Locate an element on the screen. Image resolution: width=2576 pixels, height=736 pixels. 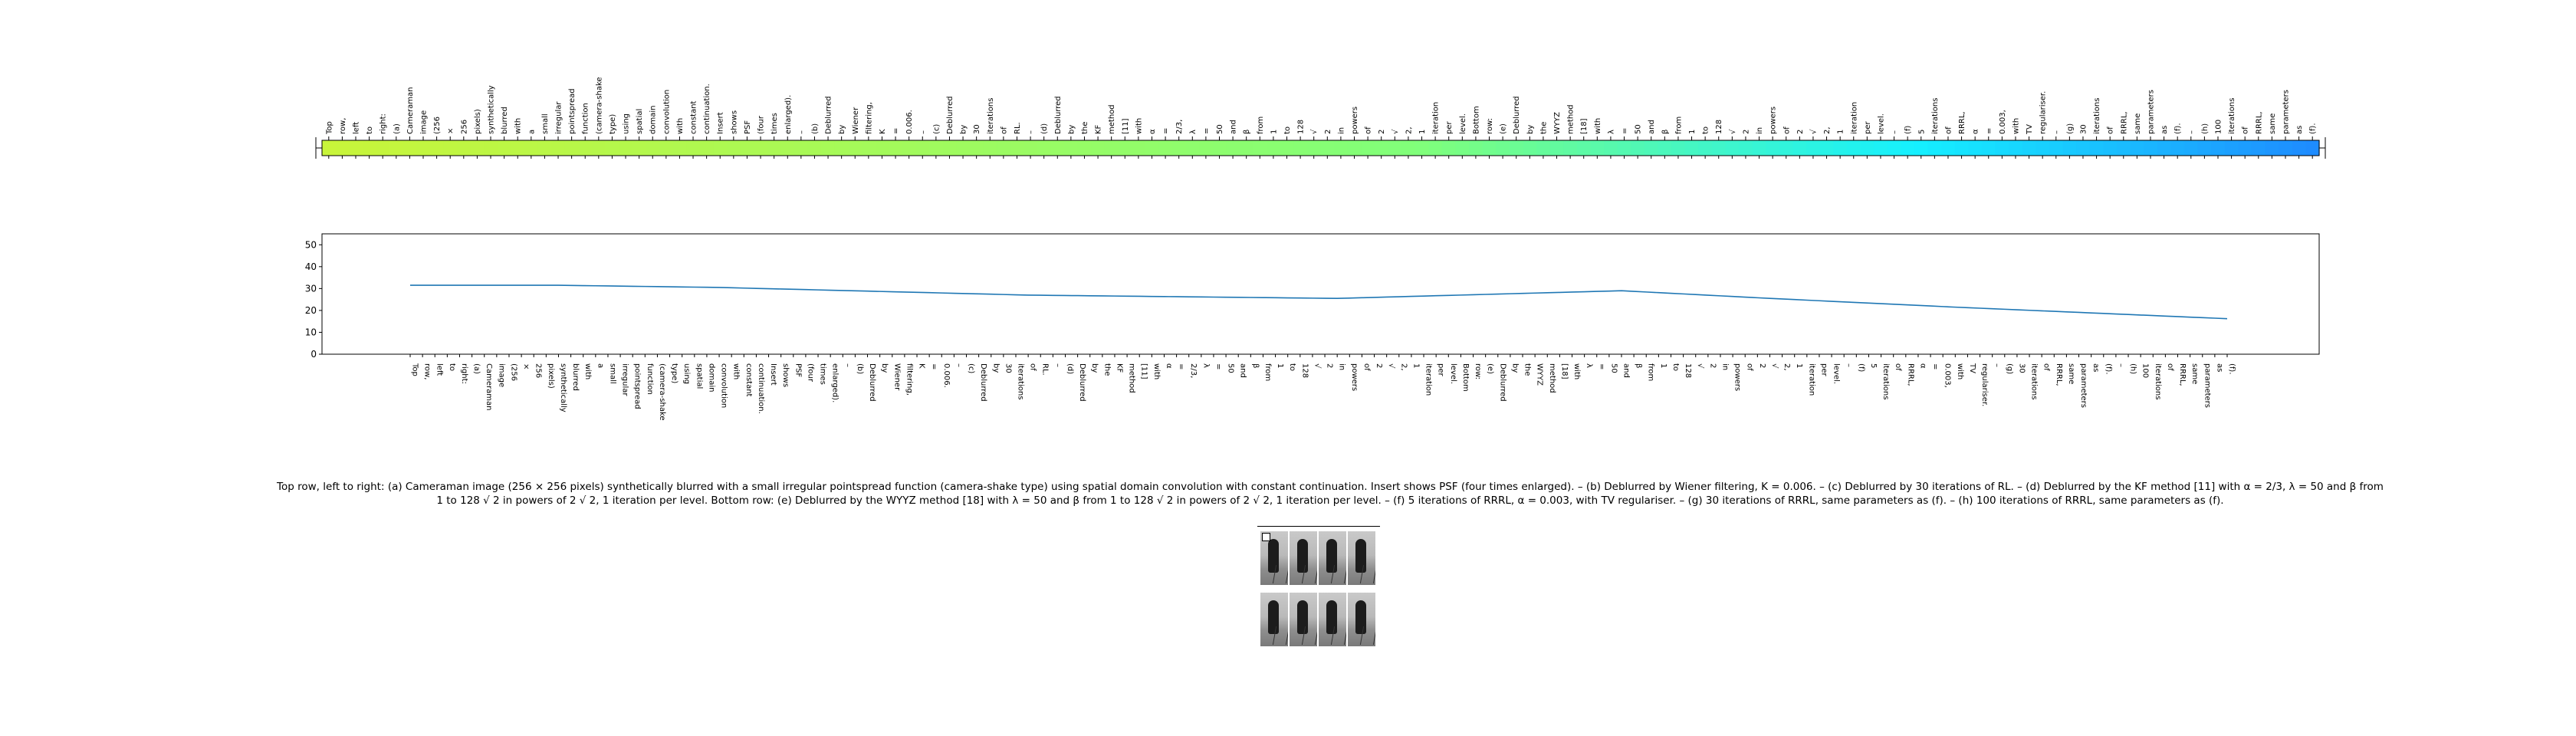
heat-tick-label: RL. is located at coordinates (1018, 128).